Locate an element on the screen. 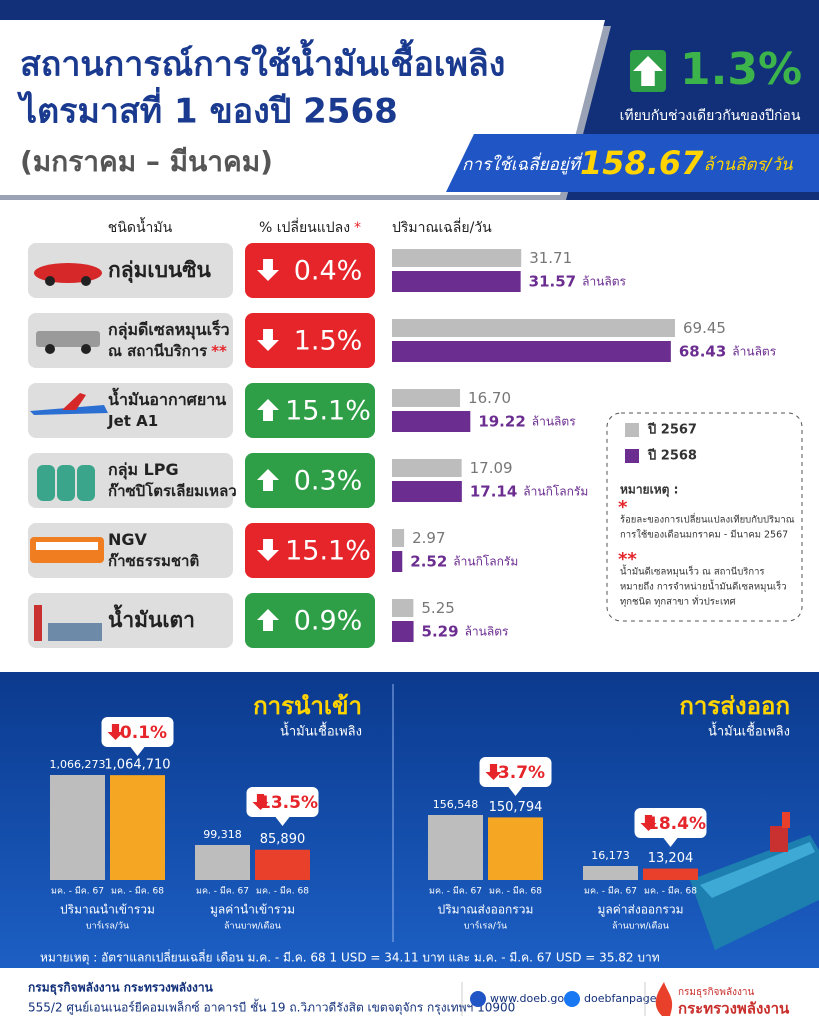 This screenshot has width=819, height=1024. callout is located at coordinates (282, 802).